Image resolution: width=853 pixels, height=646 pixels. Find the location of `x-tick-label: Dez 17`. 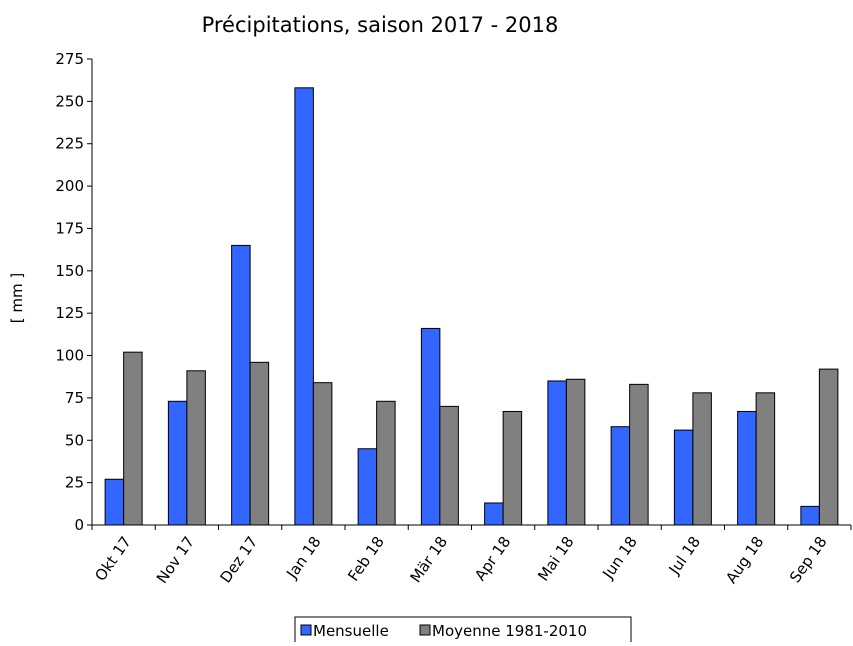

x-tick-label: Dez 17 is located at coordinates (239, 559).